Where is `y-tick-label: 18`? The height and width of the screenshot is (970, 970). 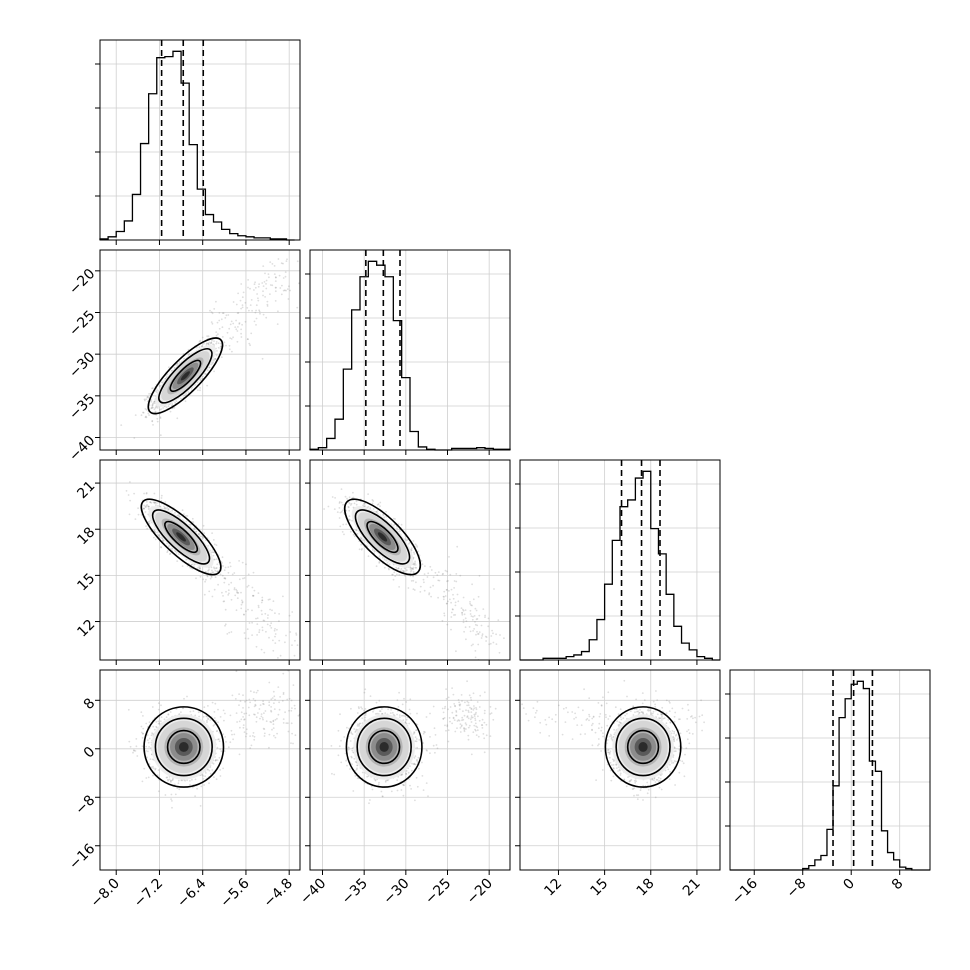
y-tick-label: 18 is located at coordinates (86, 536).